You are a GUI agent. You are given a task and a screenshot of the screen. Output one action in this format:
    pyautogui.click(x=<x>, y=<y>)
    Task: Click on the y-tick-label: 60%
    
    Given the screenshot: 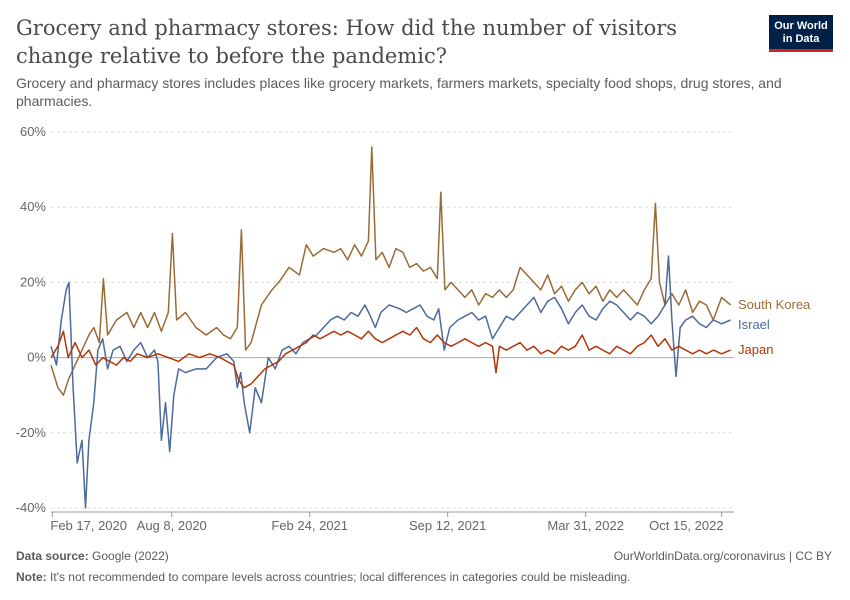 What is the action you would take?
    pyautogui.click(x=33, y=131)
    